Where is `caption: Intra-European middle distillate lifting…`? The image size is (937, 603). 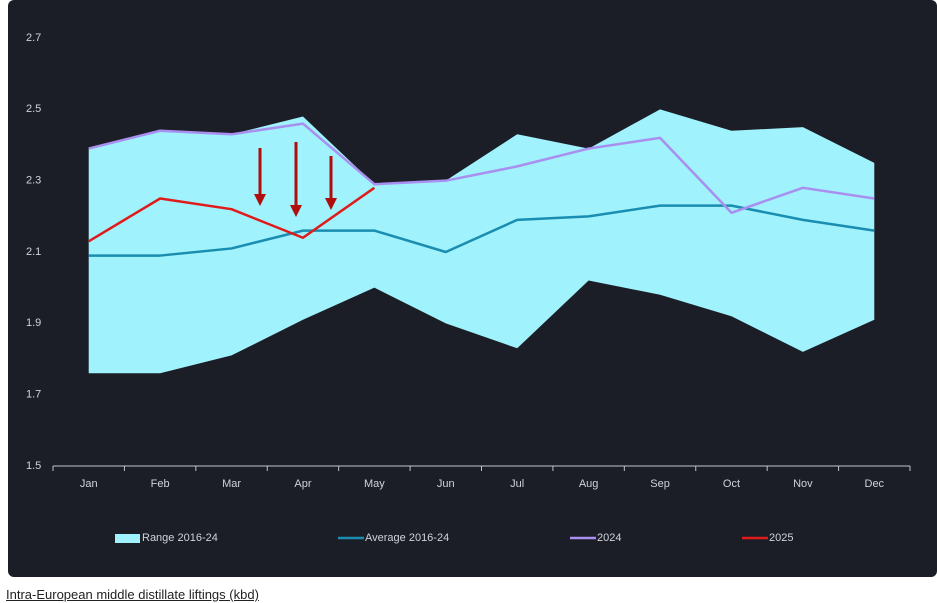 caption: Intra-European middle distillate lifting… is located at coordinates (132, 594).